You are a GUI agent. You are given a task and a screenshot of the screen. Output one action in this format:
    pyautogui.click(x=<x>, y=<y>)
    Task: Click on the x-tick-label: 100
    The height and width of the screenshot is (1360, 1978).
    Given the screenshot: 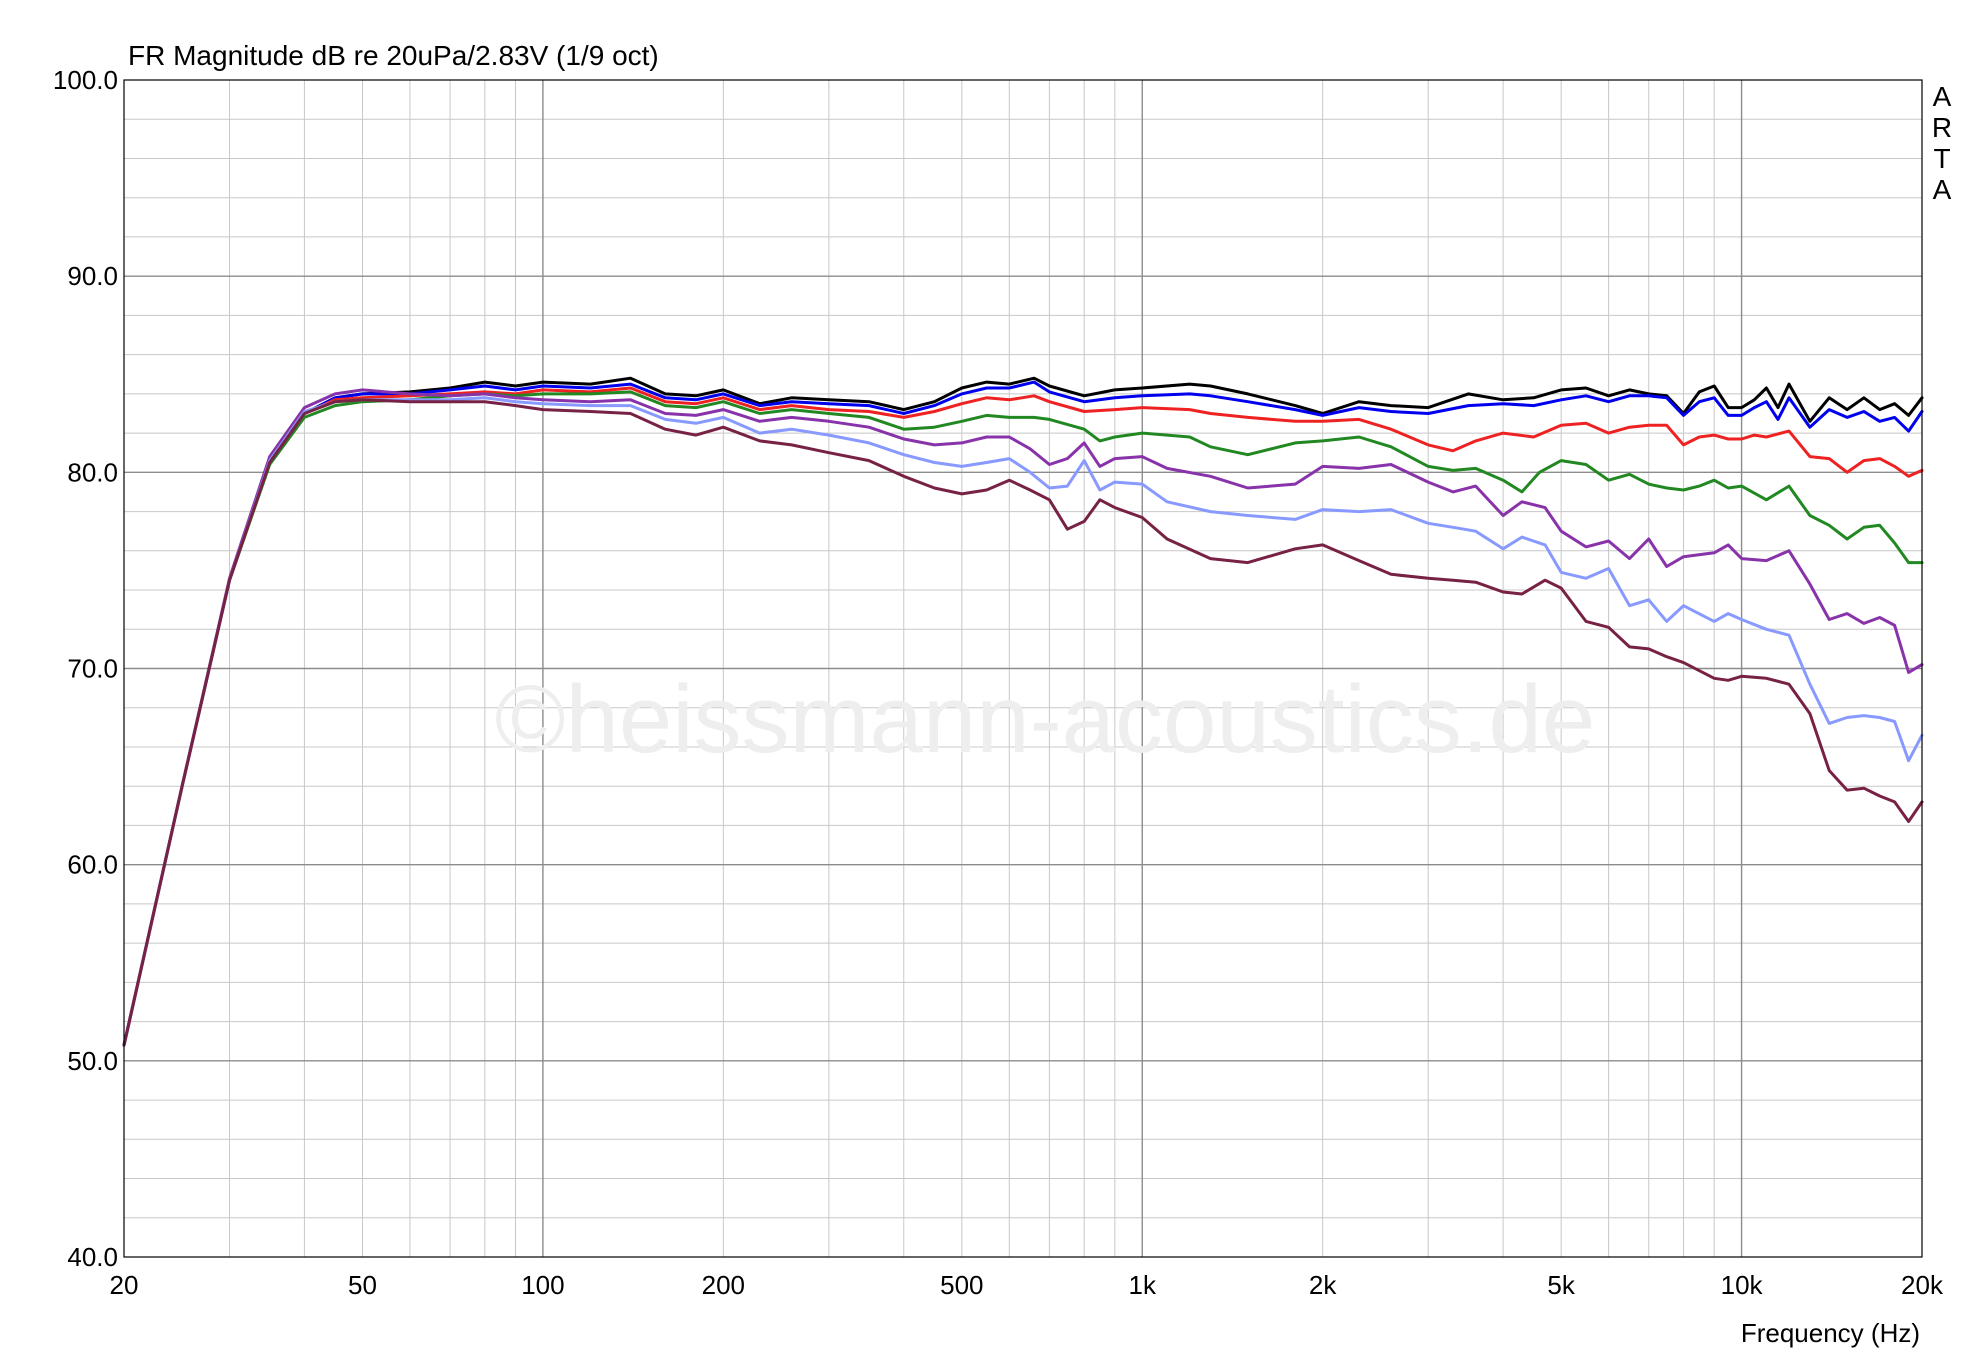 What is the action you would take?
    pyautogui.click(x=542, y=1285)
    